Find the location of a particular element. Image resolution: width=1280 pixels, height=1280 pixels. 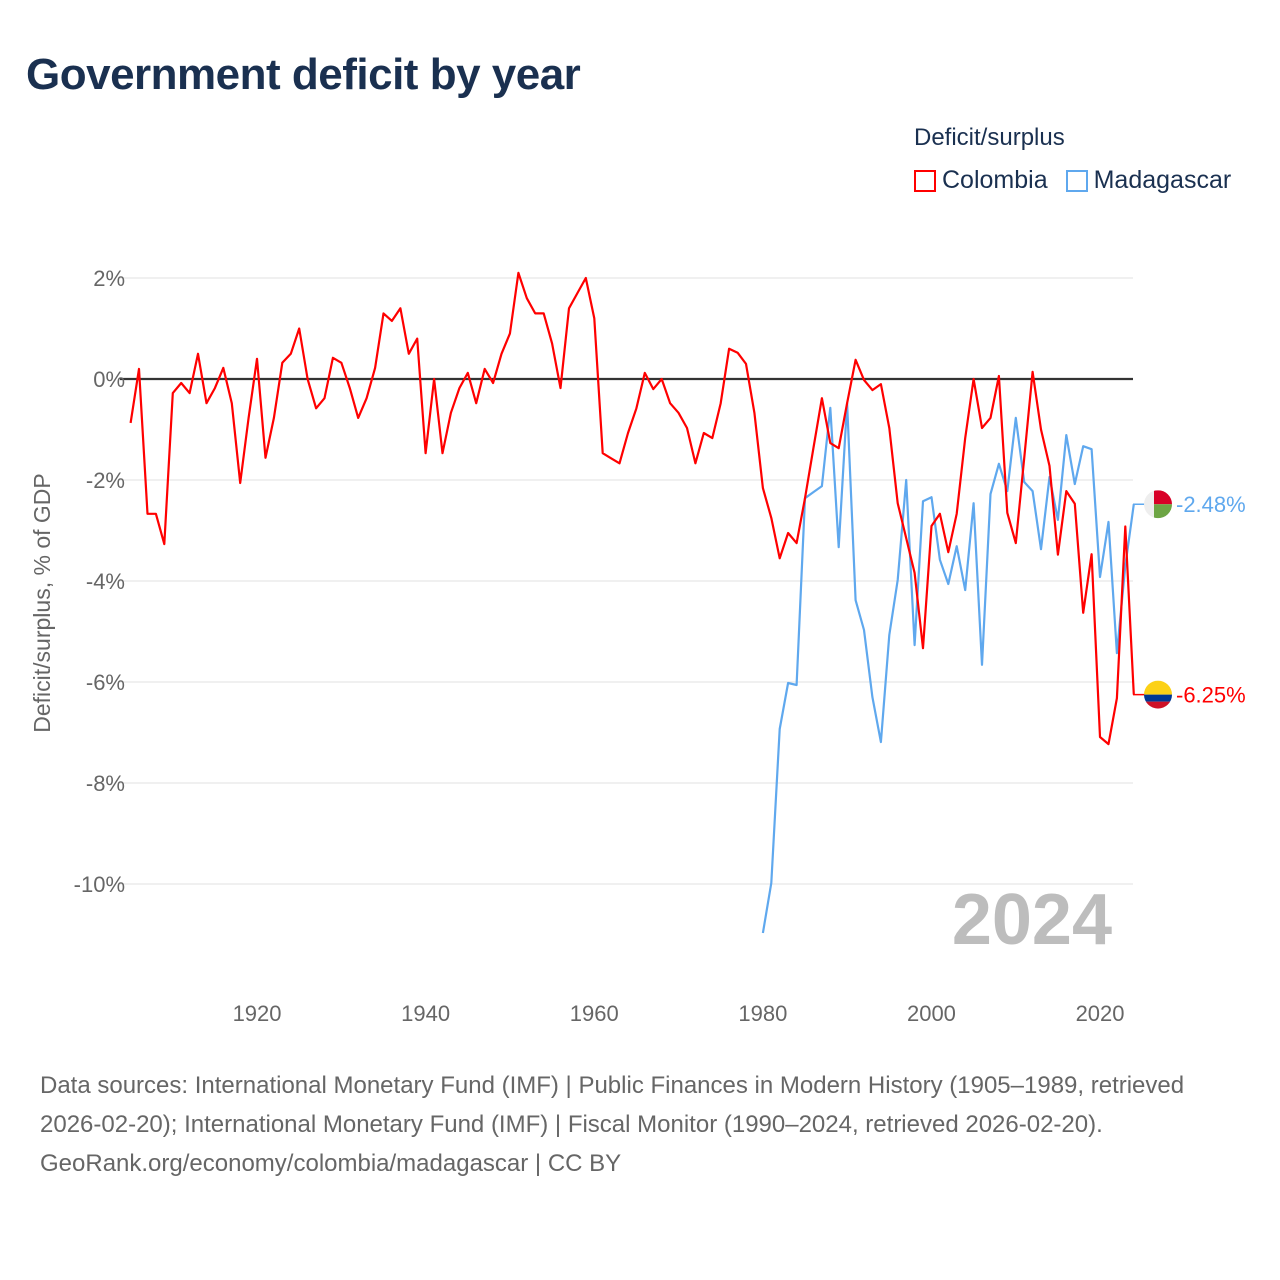

legend-item-madagascar: Madagascar is located at coordinates (1148, 180).